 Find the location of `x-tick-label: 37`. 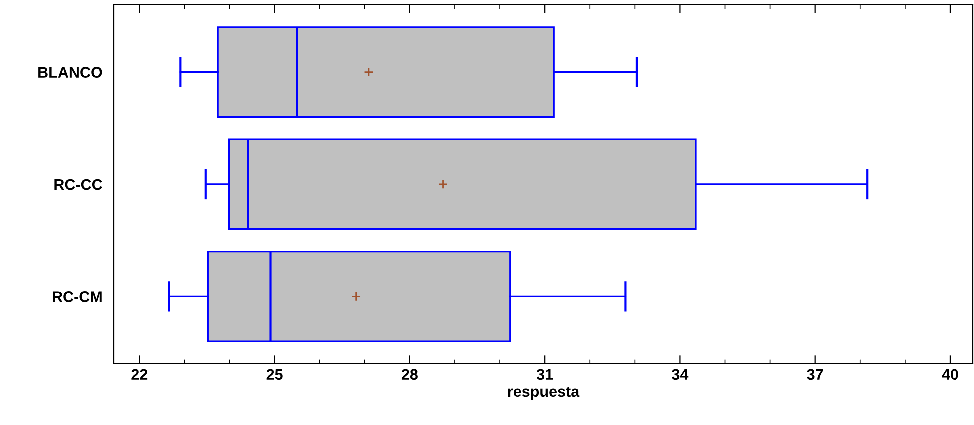

x-tick-label: 37 is located at coordinates (815, 374).